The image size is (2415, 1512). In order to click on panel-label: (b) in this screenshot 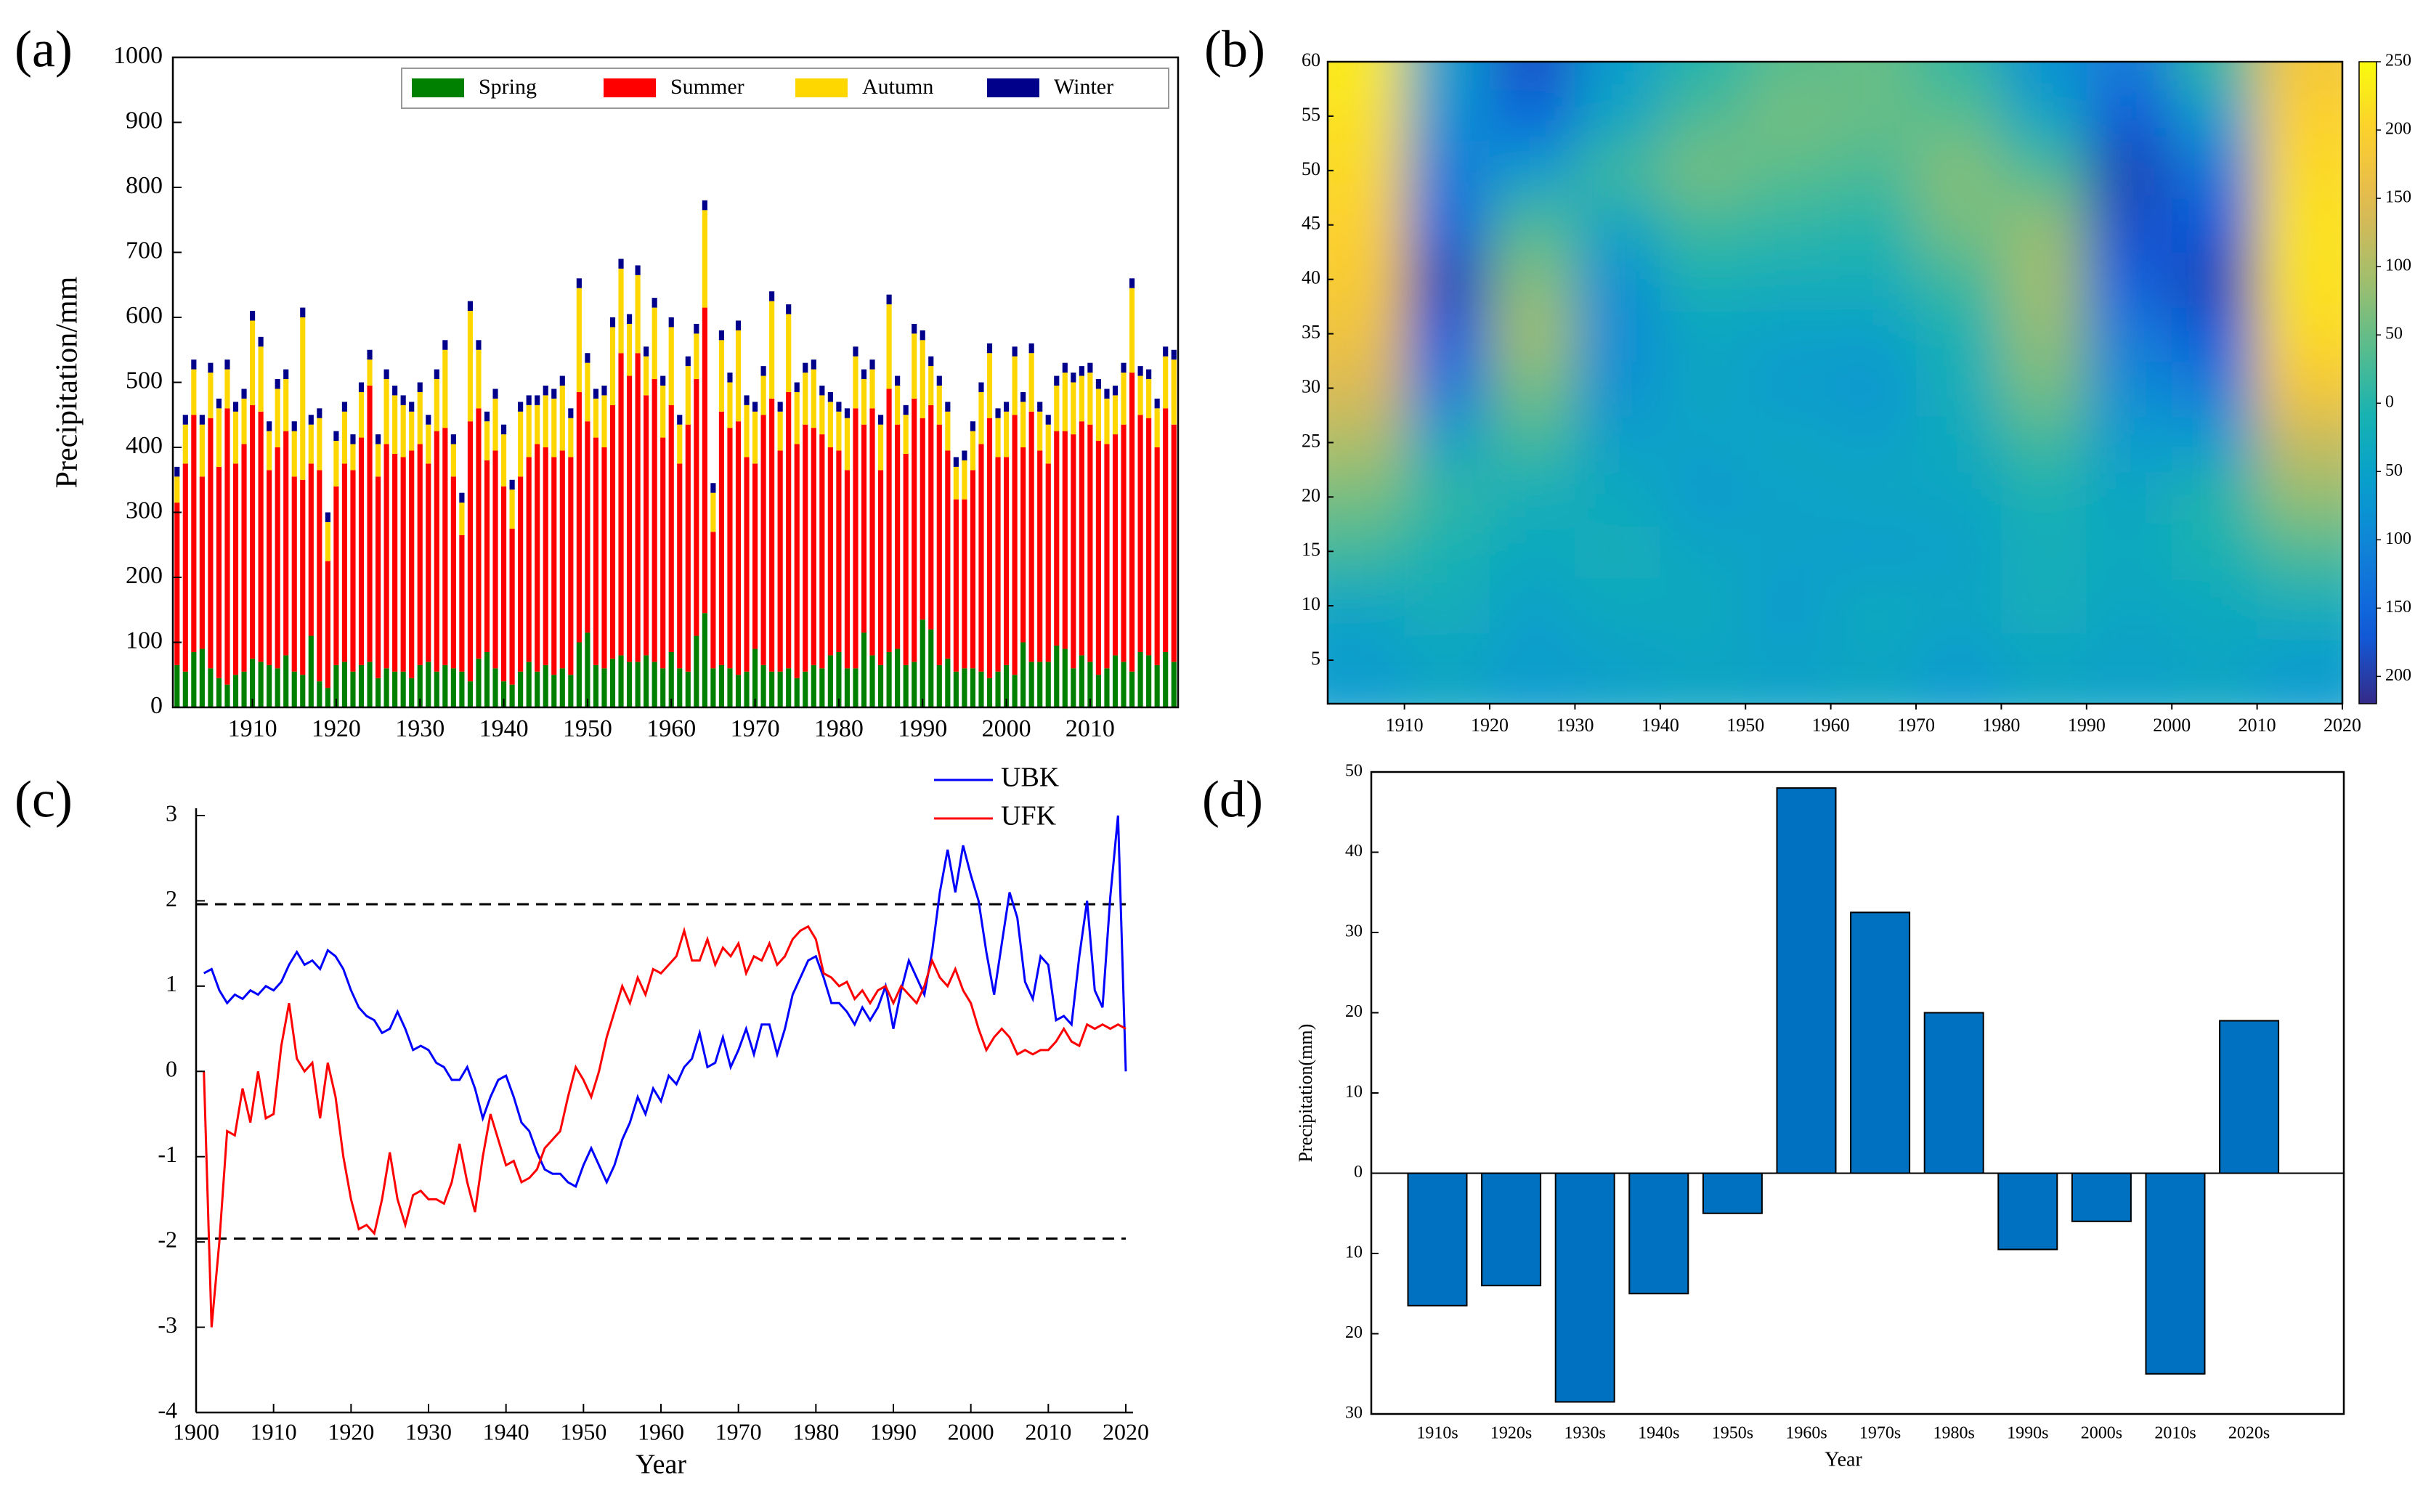, I will do `click(1234, 49)`.